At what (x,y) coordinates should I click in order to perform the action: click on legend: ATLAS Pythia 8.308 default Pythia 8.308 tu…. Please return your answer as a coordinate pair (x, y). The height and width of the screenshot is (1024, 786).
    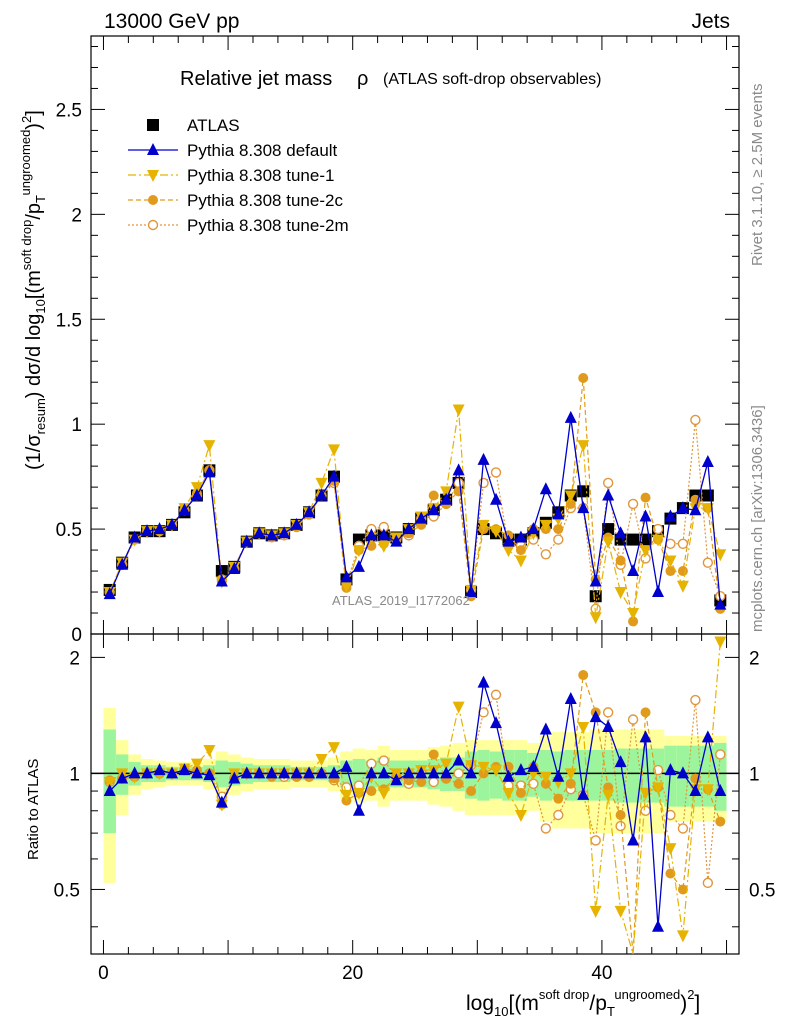
    Looking at the image, I should click on (238, 175).